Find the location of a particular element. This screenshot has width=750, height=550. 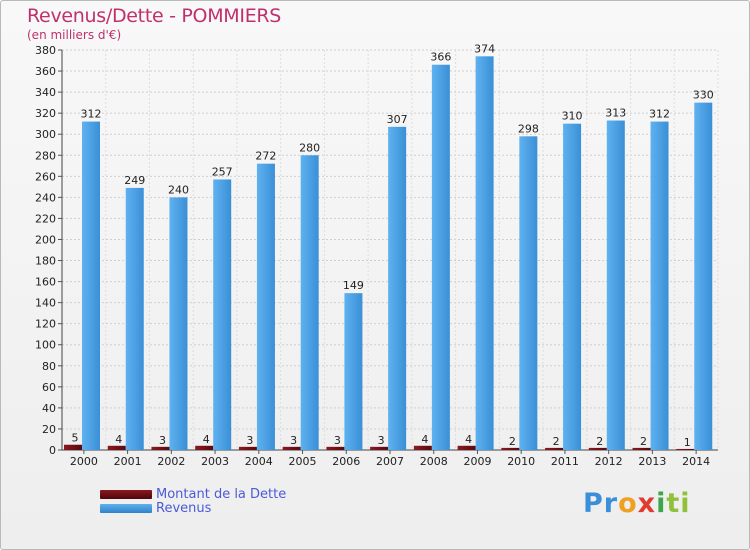

logo-letters: x is located at coordinates (647, 503).